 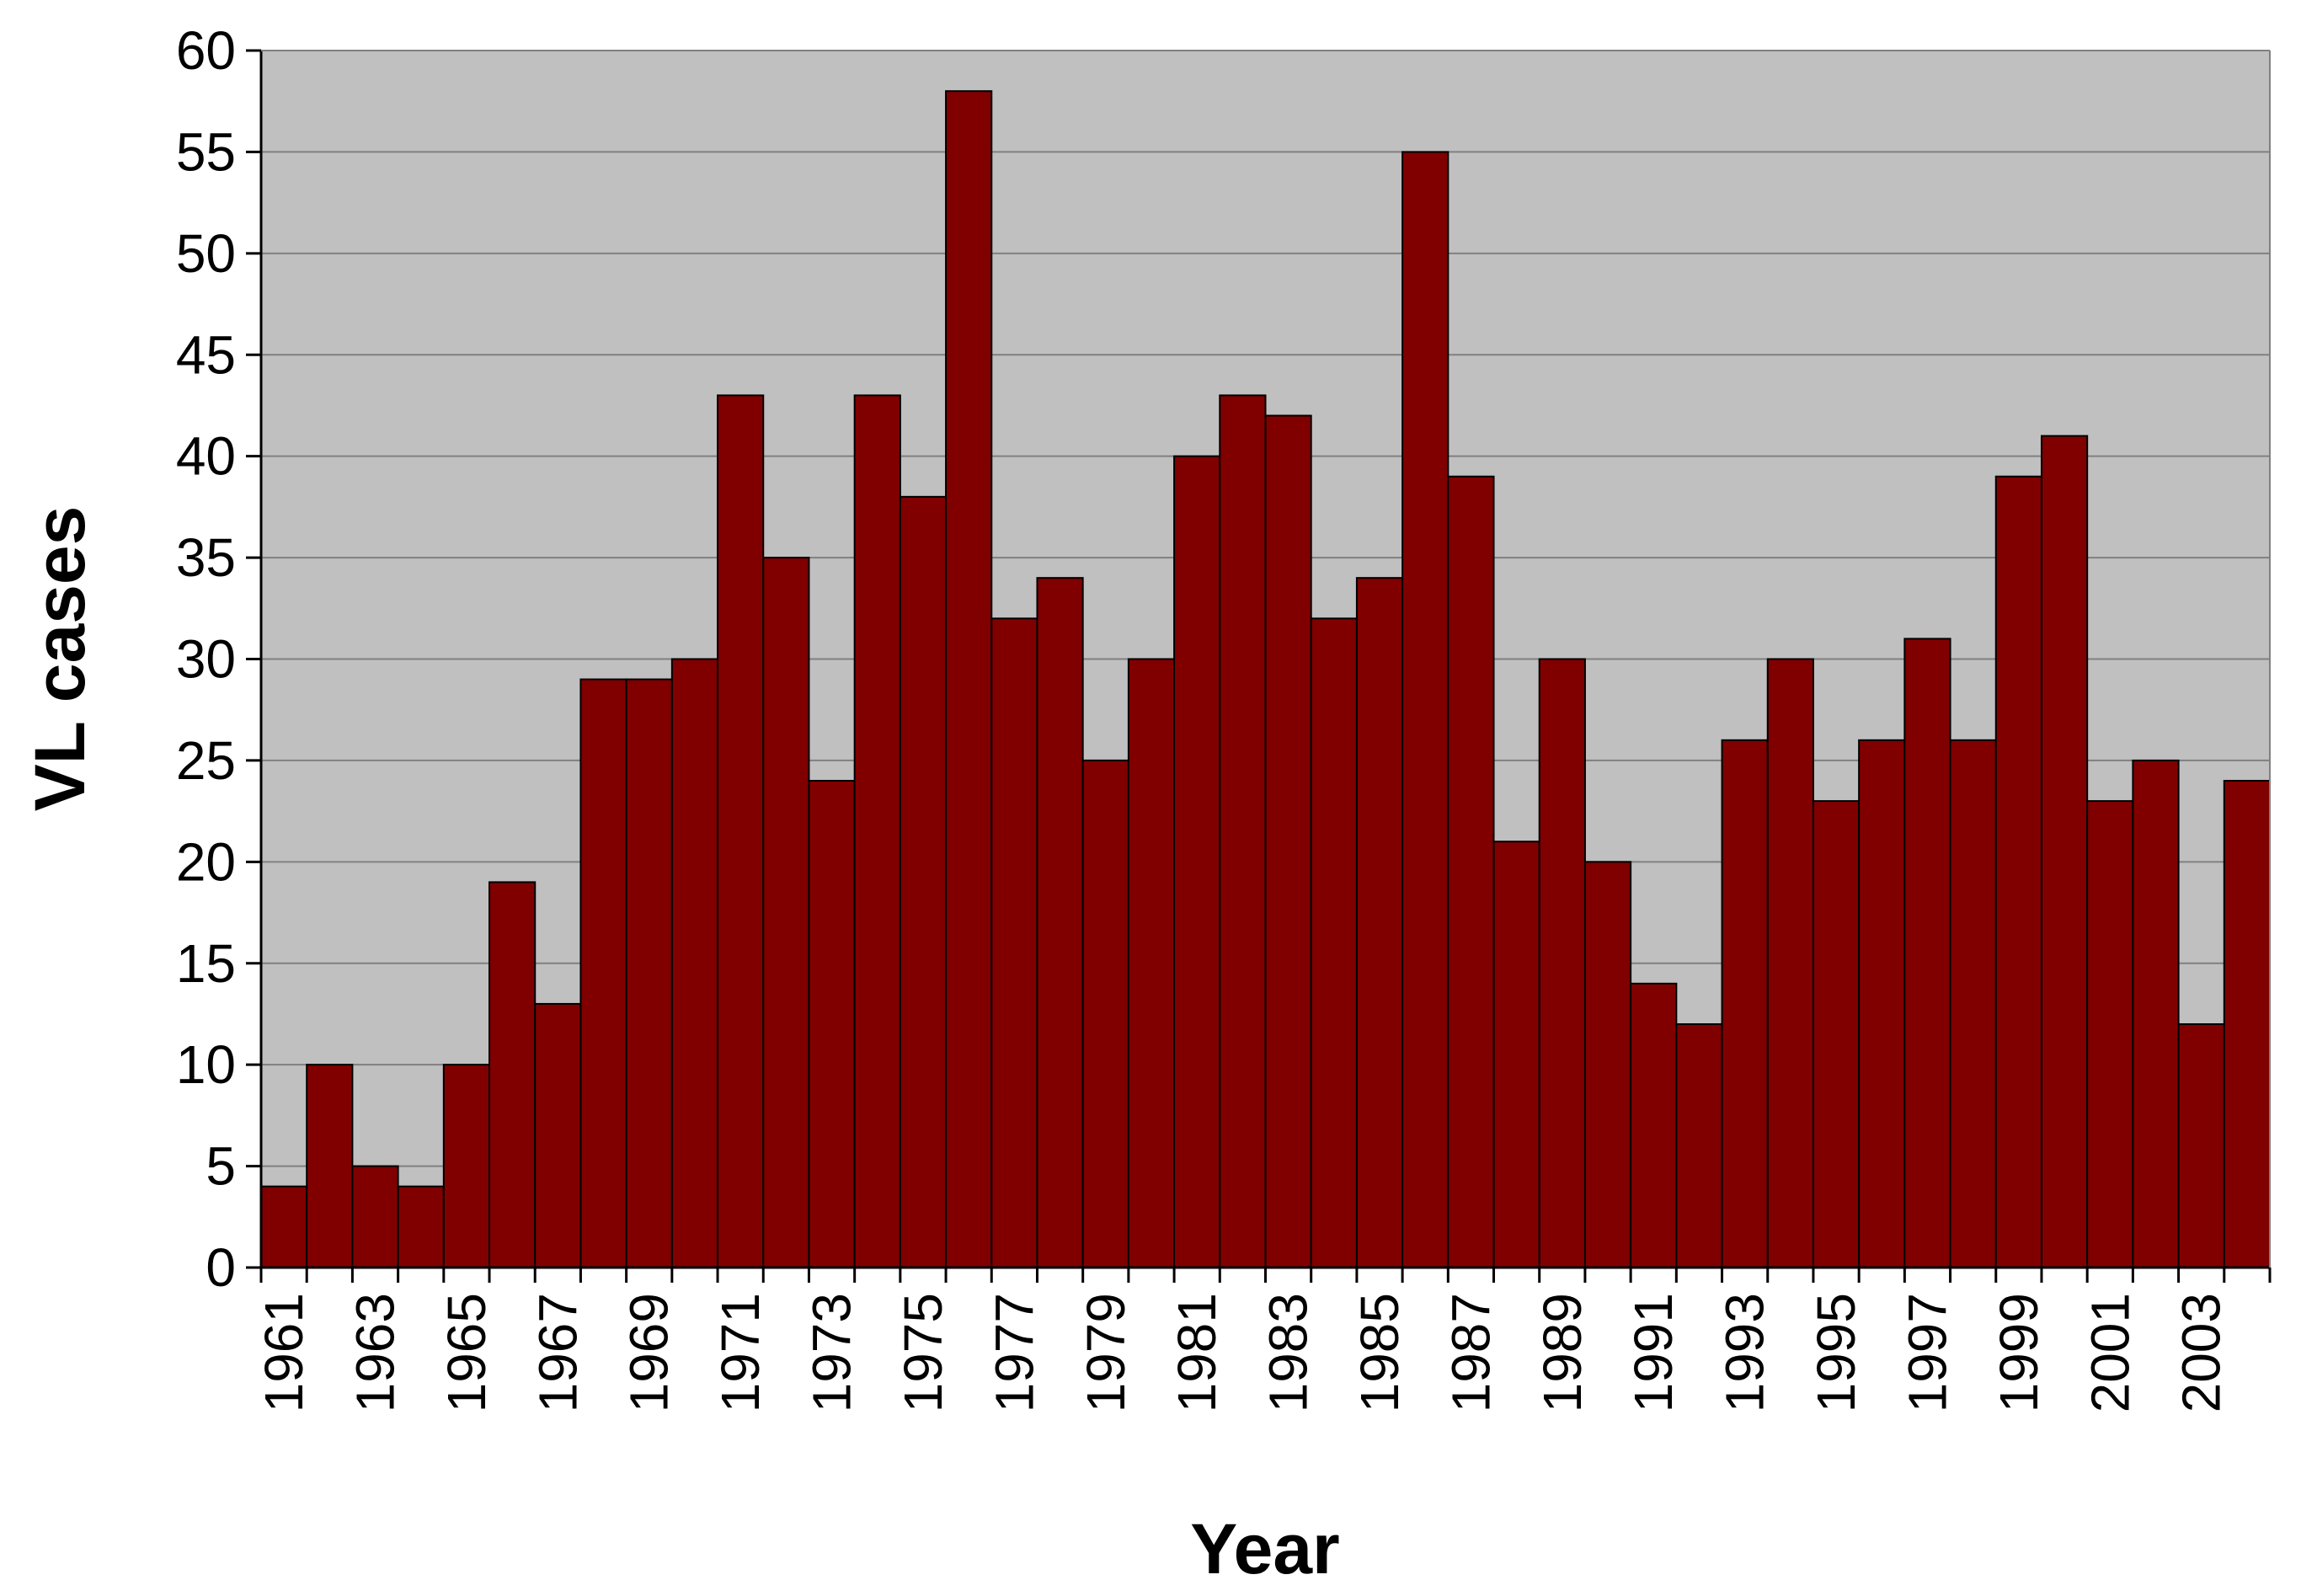 What do you see at coordinates (2109, 1352) in the screenshot?
I see `x-tick-label: 2001` at bounding box center [2109, 1352].